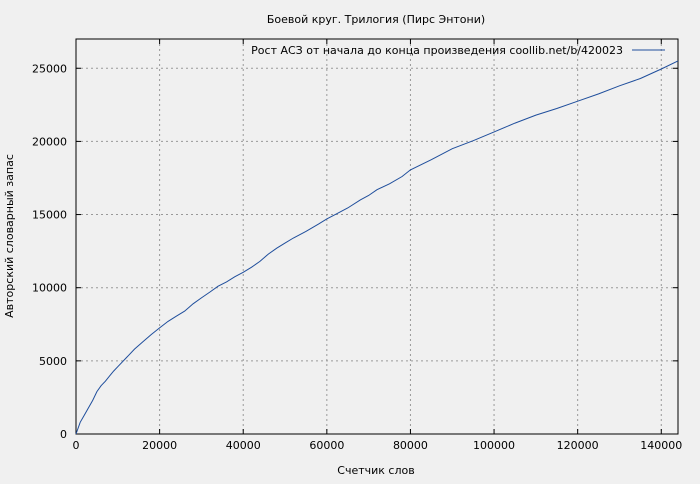 This screenshot has width=700, height=484. Describe the element at coordinates (49, 68) in the screenshot. I see `y-tick-label: 25000` at that location.